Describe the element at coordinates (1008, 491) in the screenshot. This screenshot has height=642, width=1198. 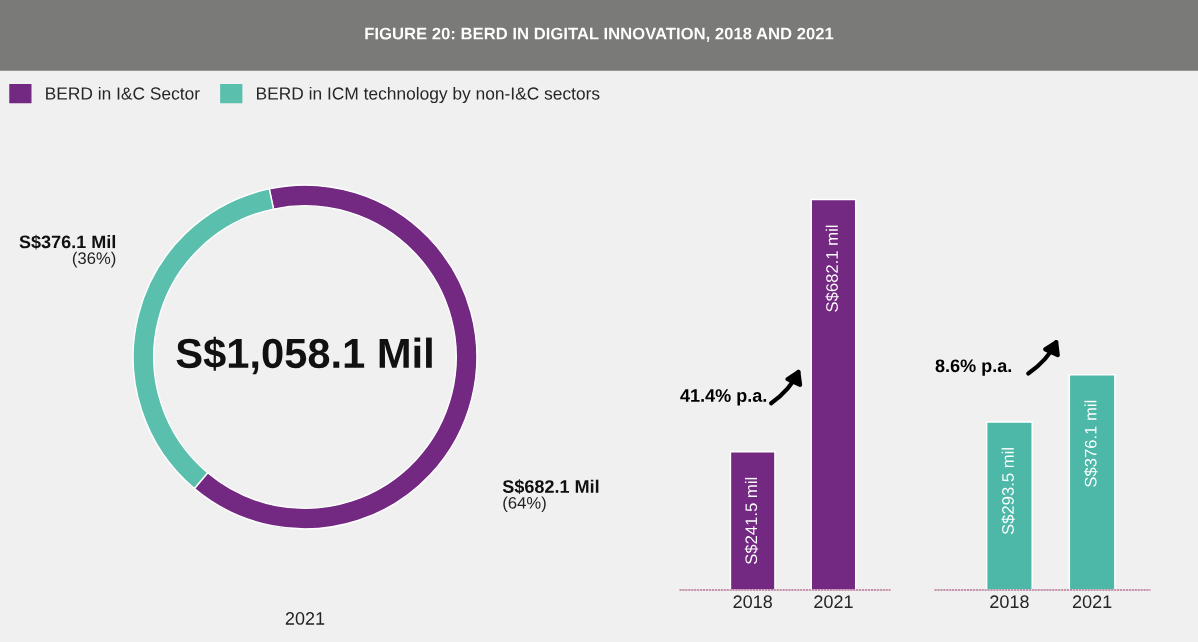
I see `data-label: S$293.5 mil` at that location.